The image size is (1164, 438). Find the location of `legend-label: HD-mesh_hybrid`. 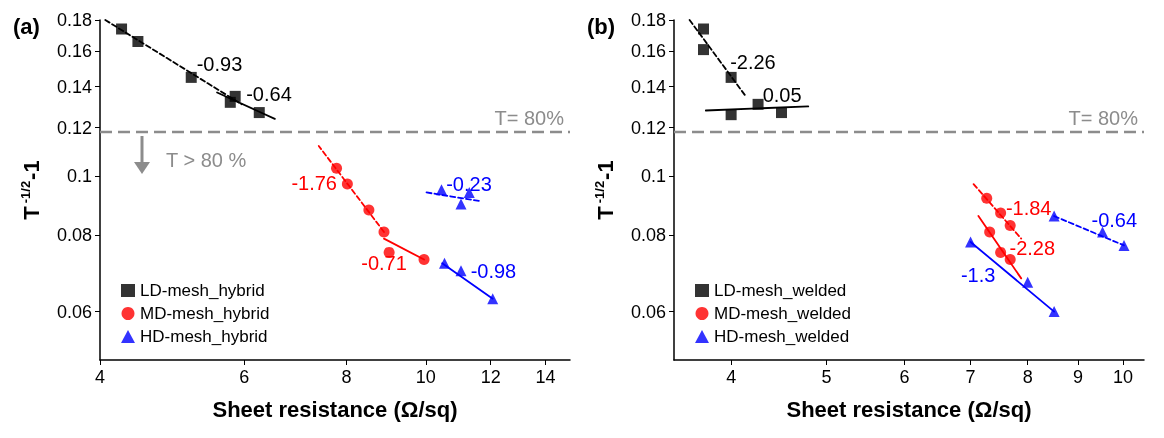

legend-label: HD-mesh_hybrid is located at coordinates (204, 336).